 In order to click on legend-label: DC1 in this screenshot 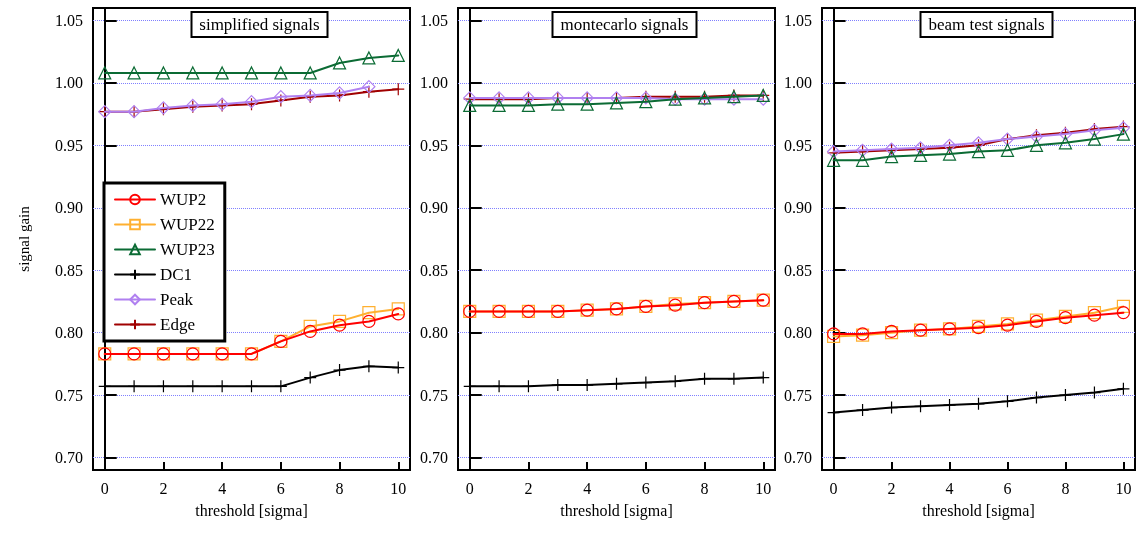, I will do `click(176, 274)`.